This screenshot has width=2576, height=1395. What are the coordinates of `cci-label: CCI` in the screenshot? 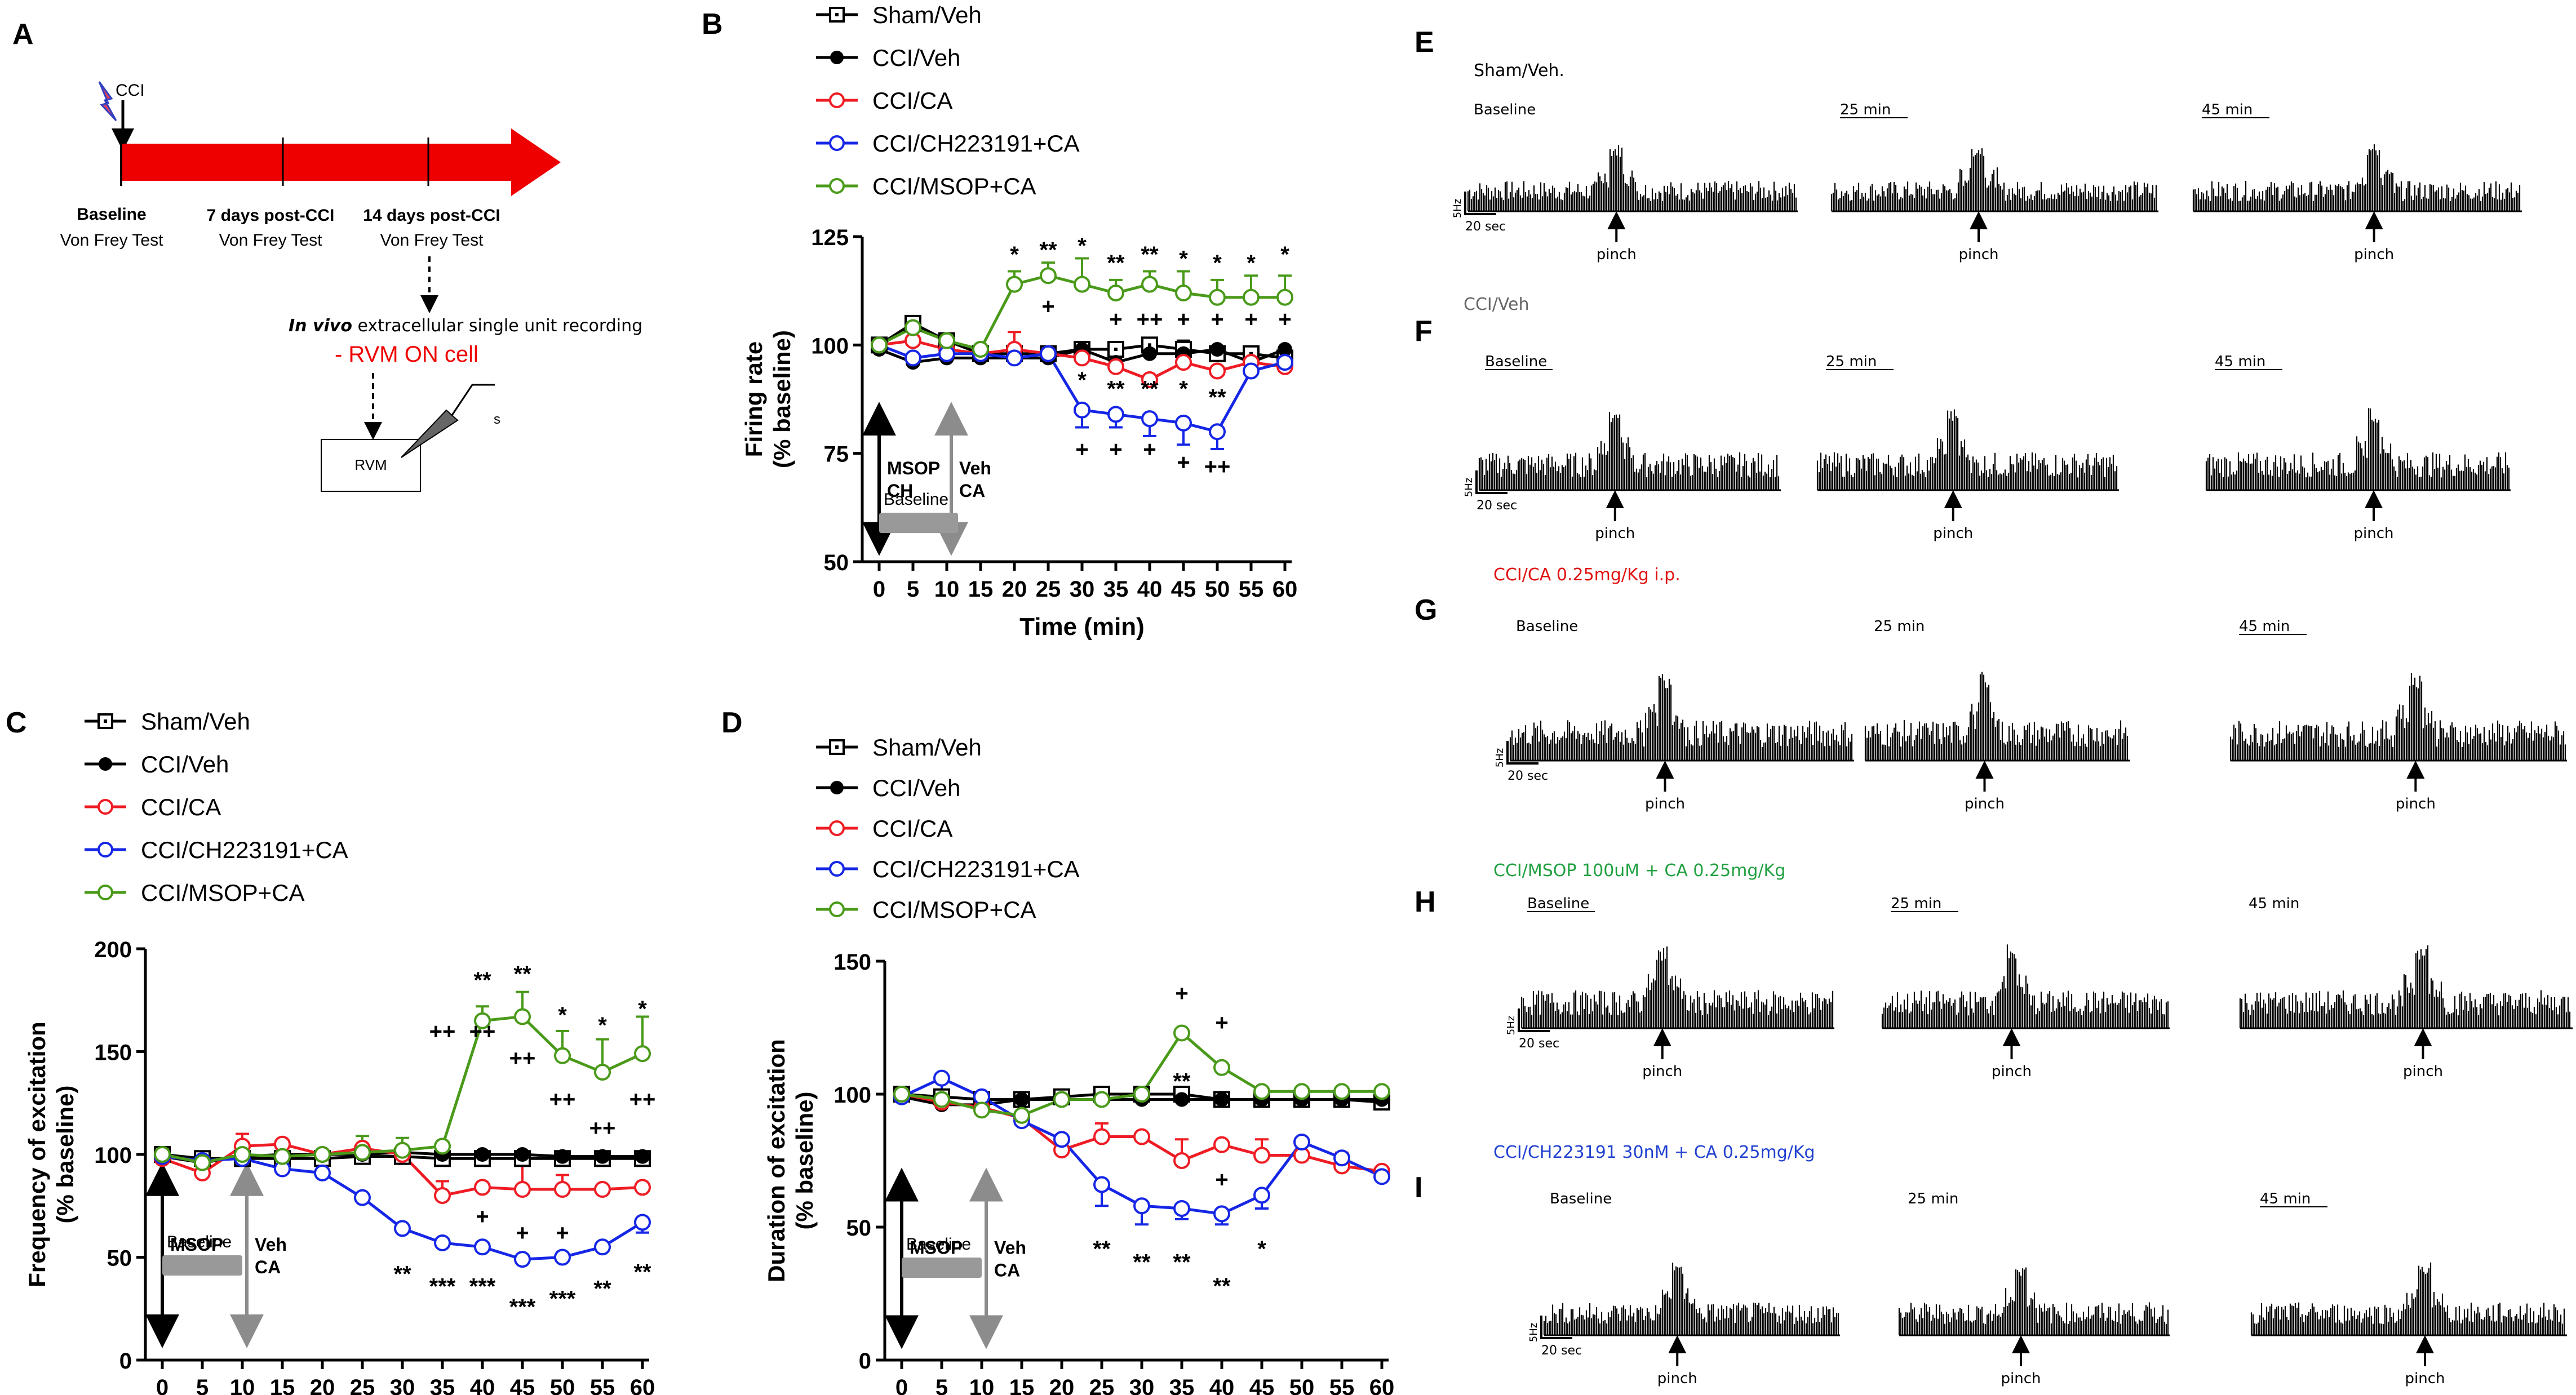 It's located at (130, 90).